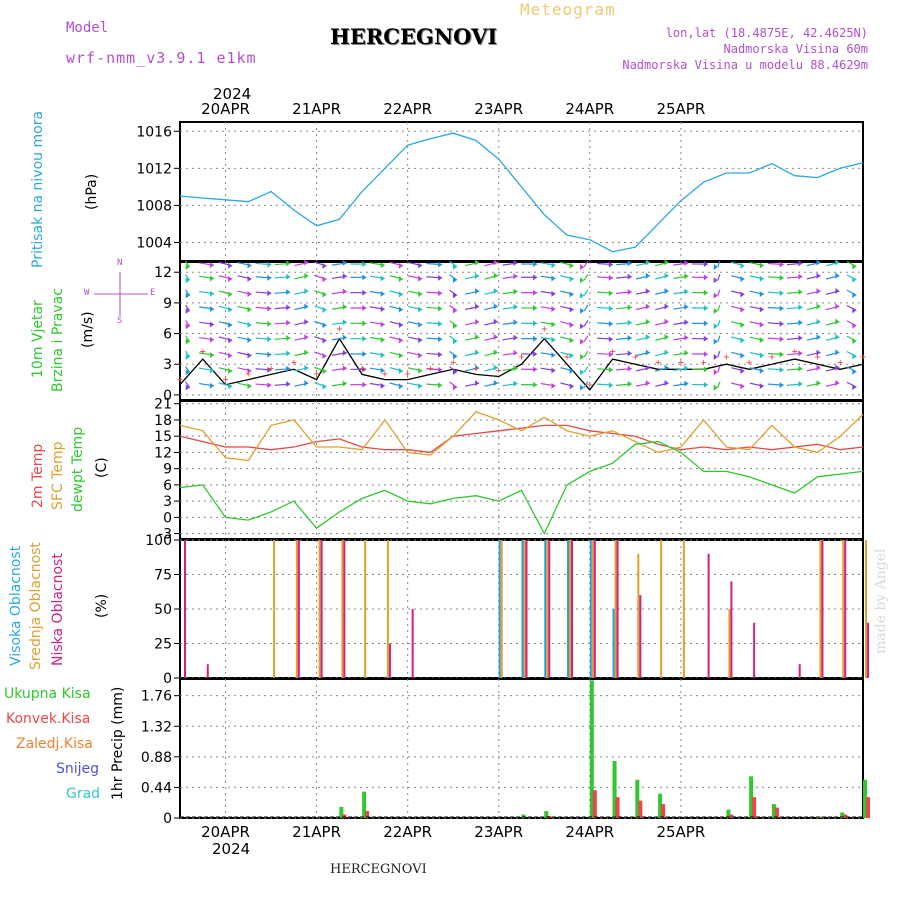  Describe the element at coordinates (167, 396) in the screenshot. I see `wind-ytick-label: 0` at that location.